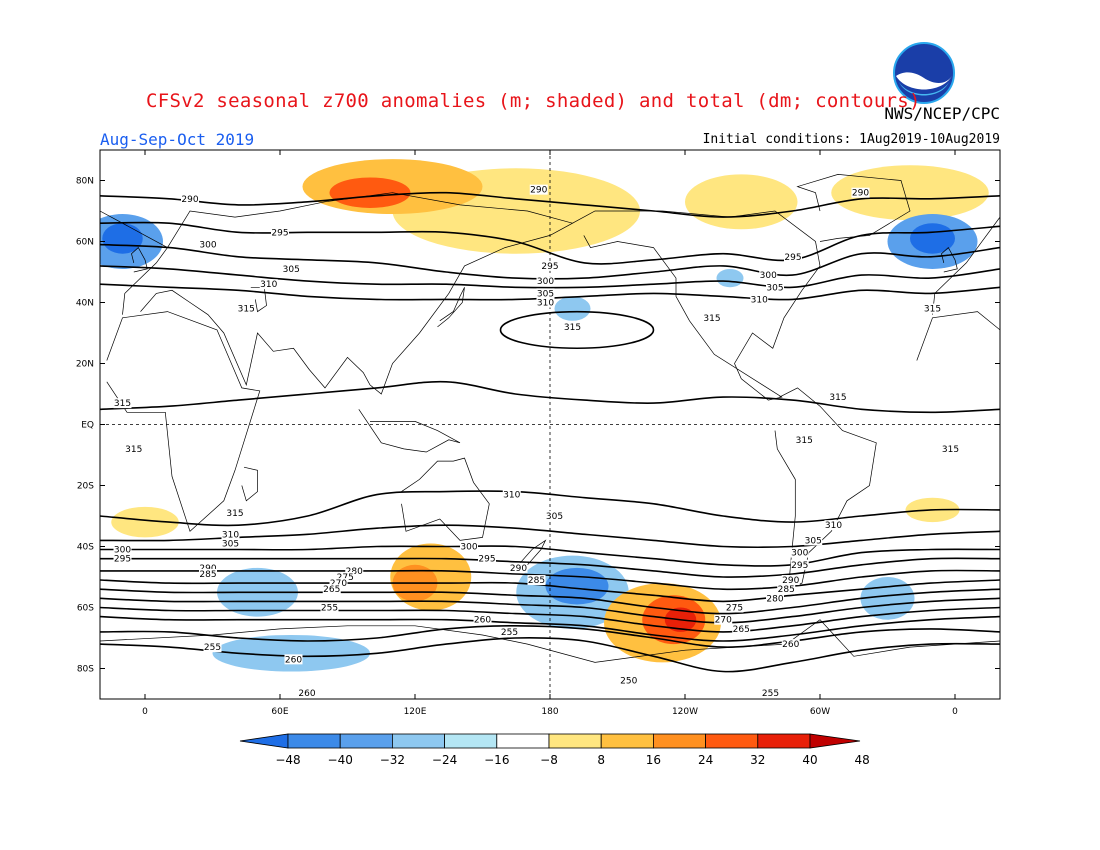  What do you see at coordinates (628, 682) in the screenshot?
I see `contour-label: 250` at bounding box center [628, 682].